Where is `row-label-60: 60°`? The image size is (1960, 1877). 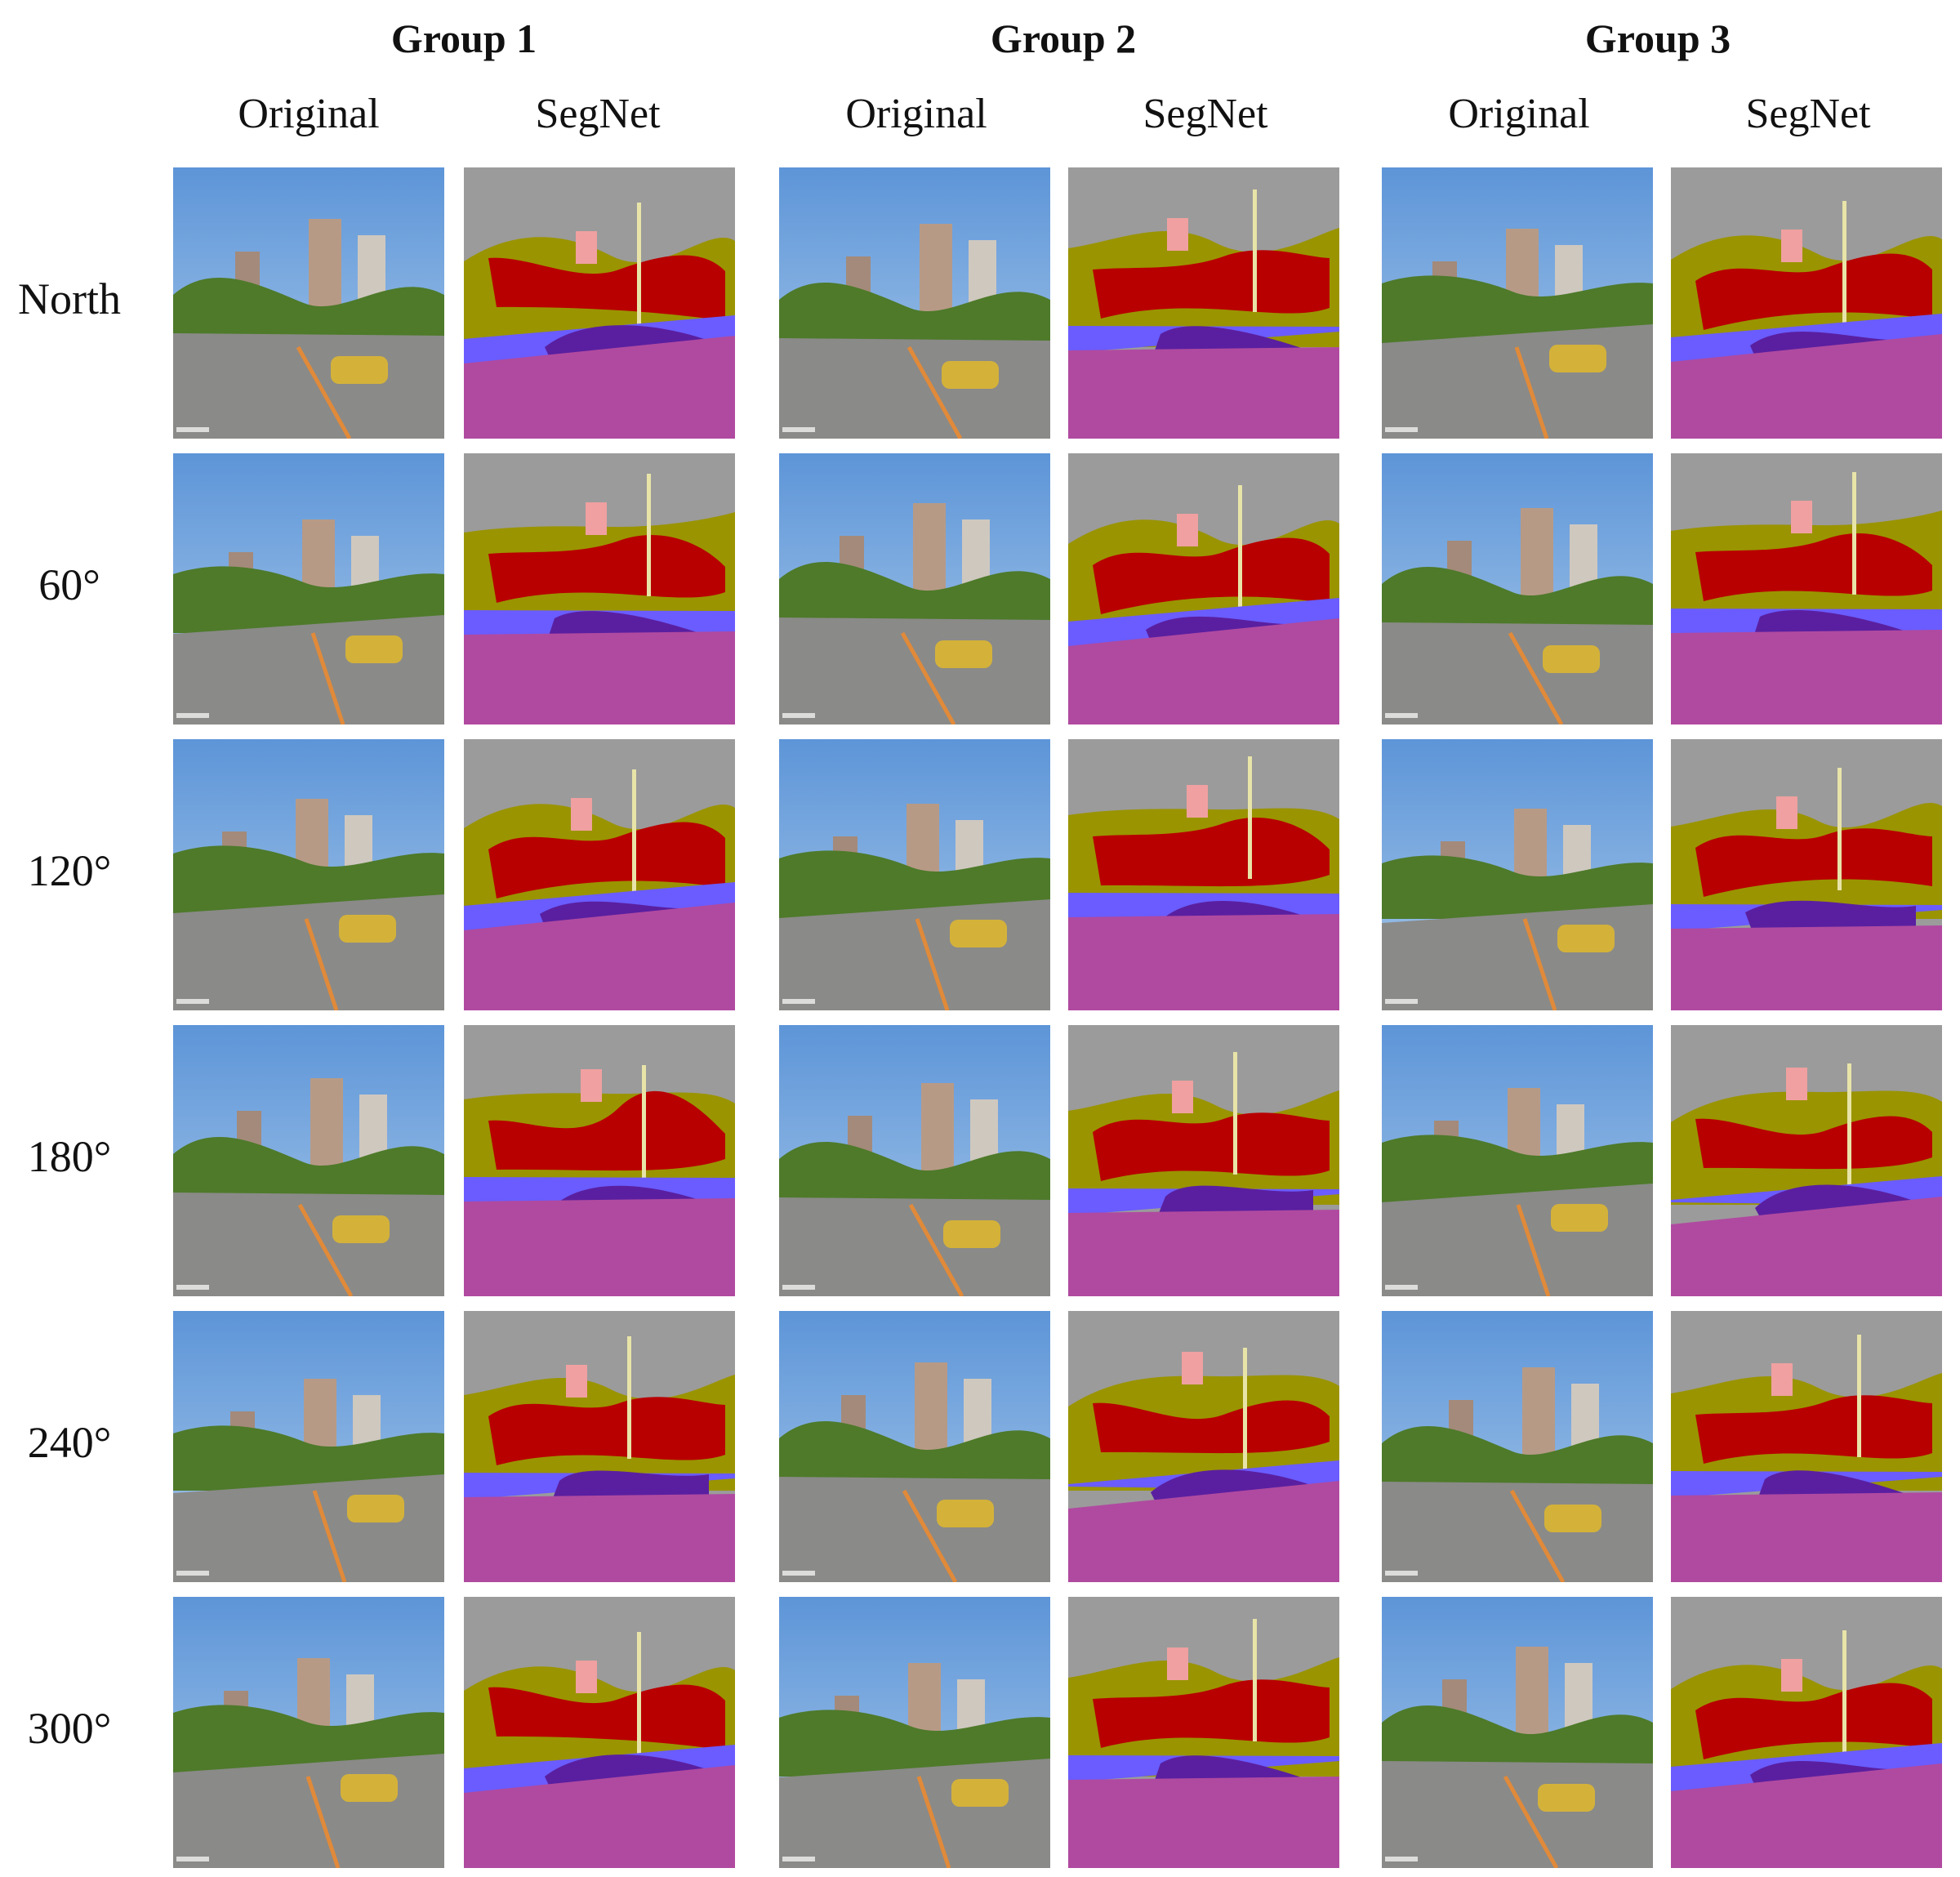 row-label-60: 60° is located at coordinates (69, 584).